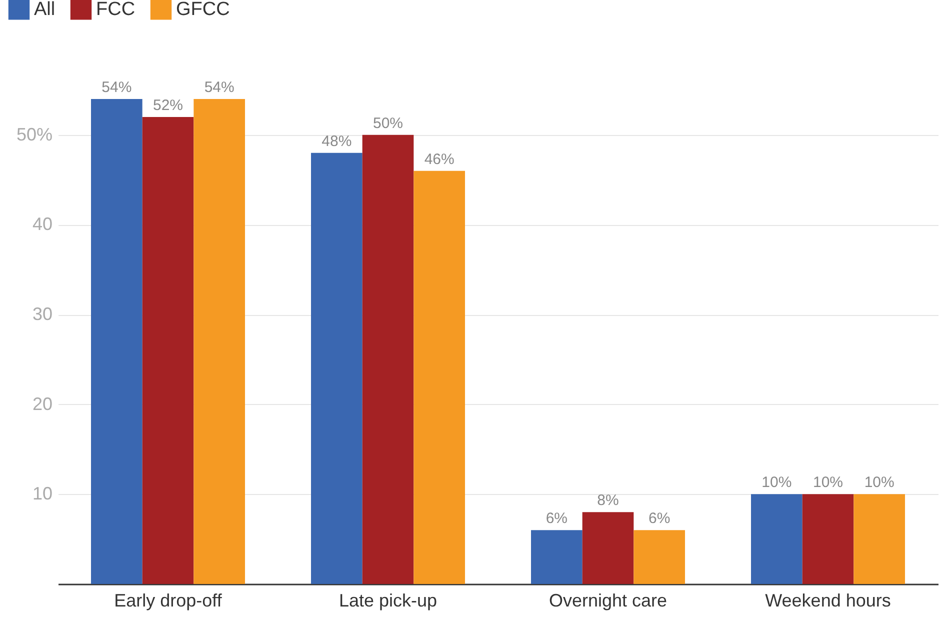  Describe the element at coordinates (388, 600) in the screenshot. I see `x-tick-label: Late pick-up` at that location.